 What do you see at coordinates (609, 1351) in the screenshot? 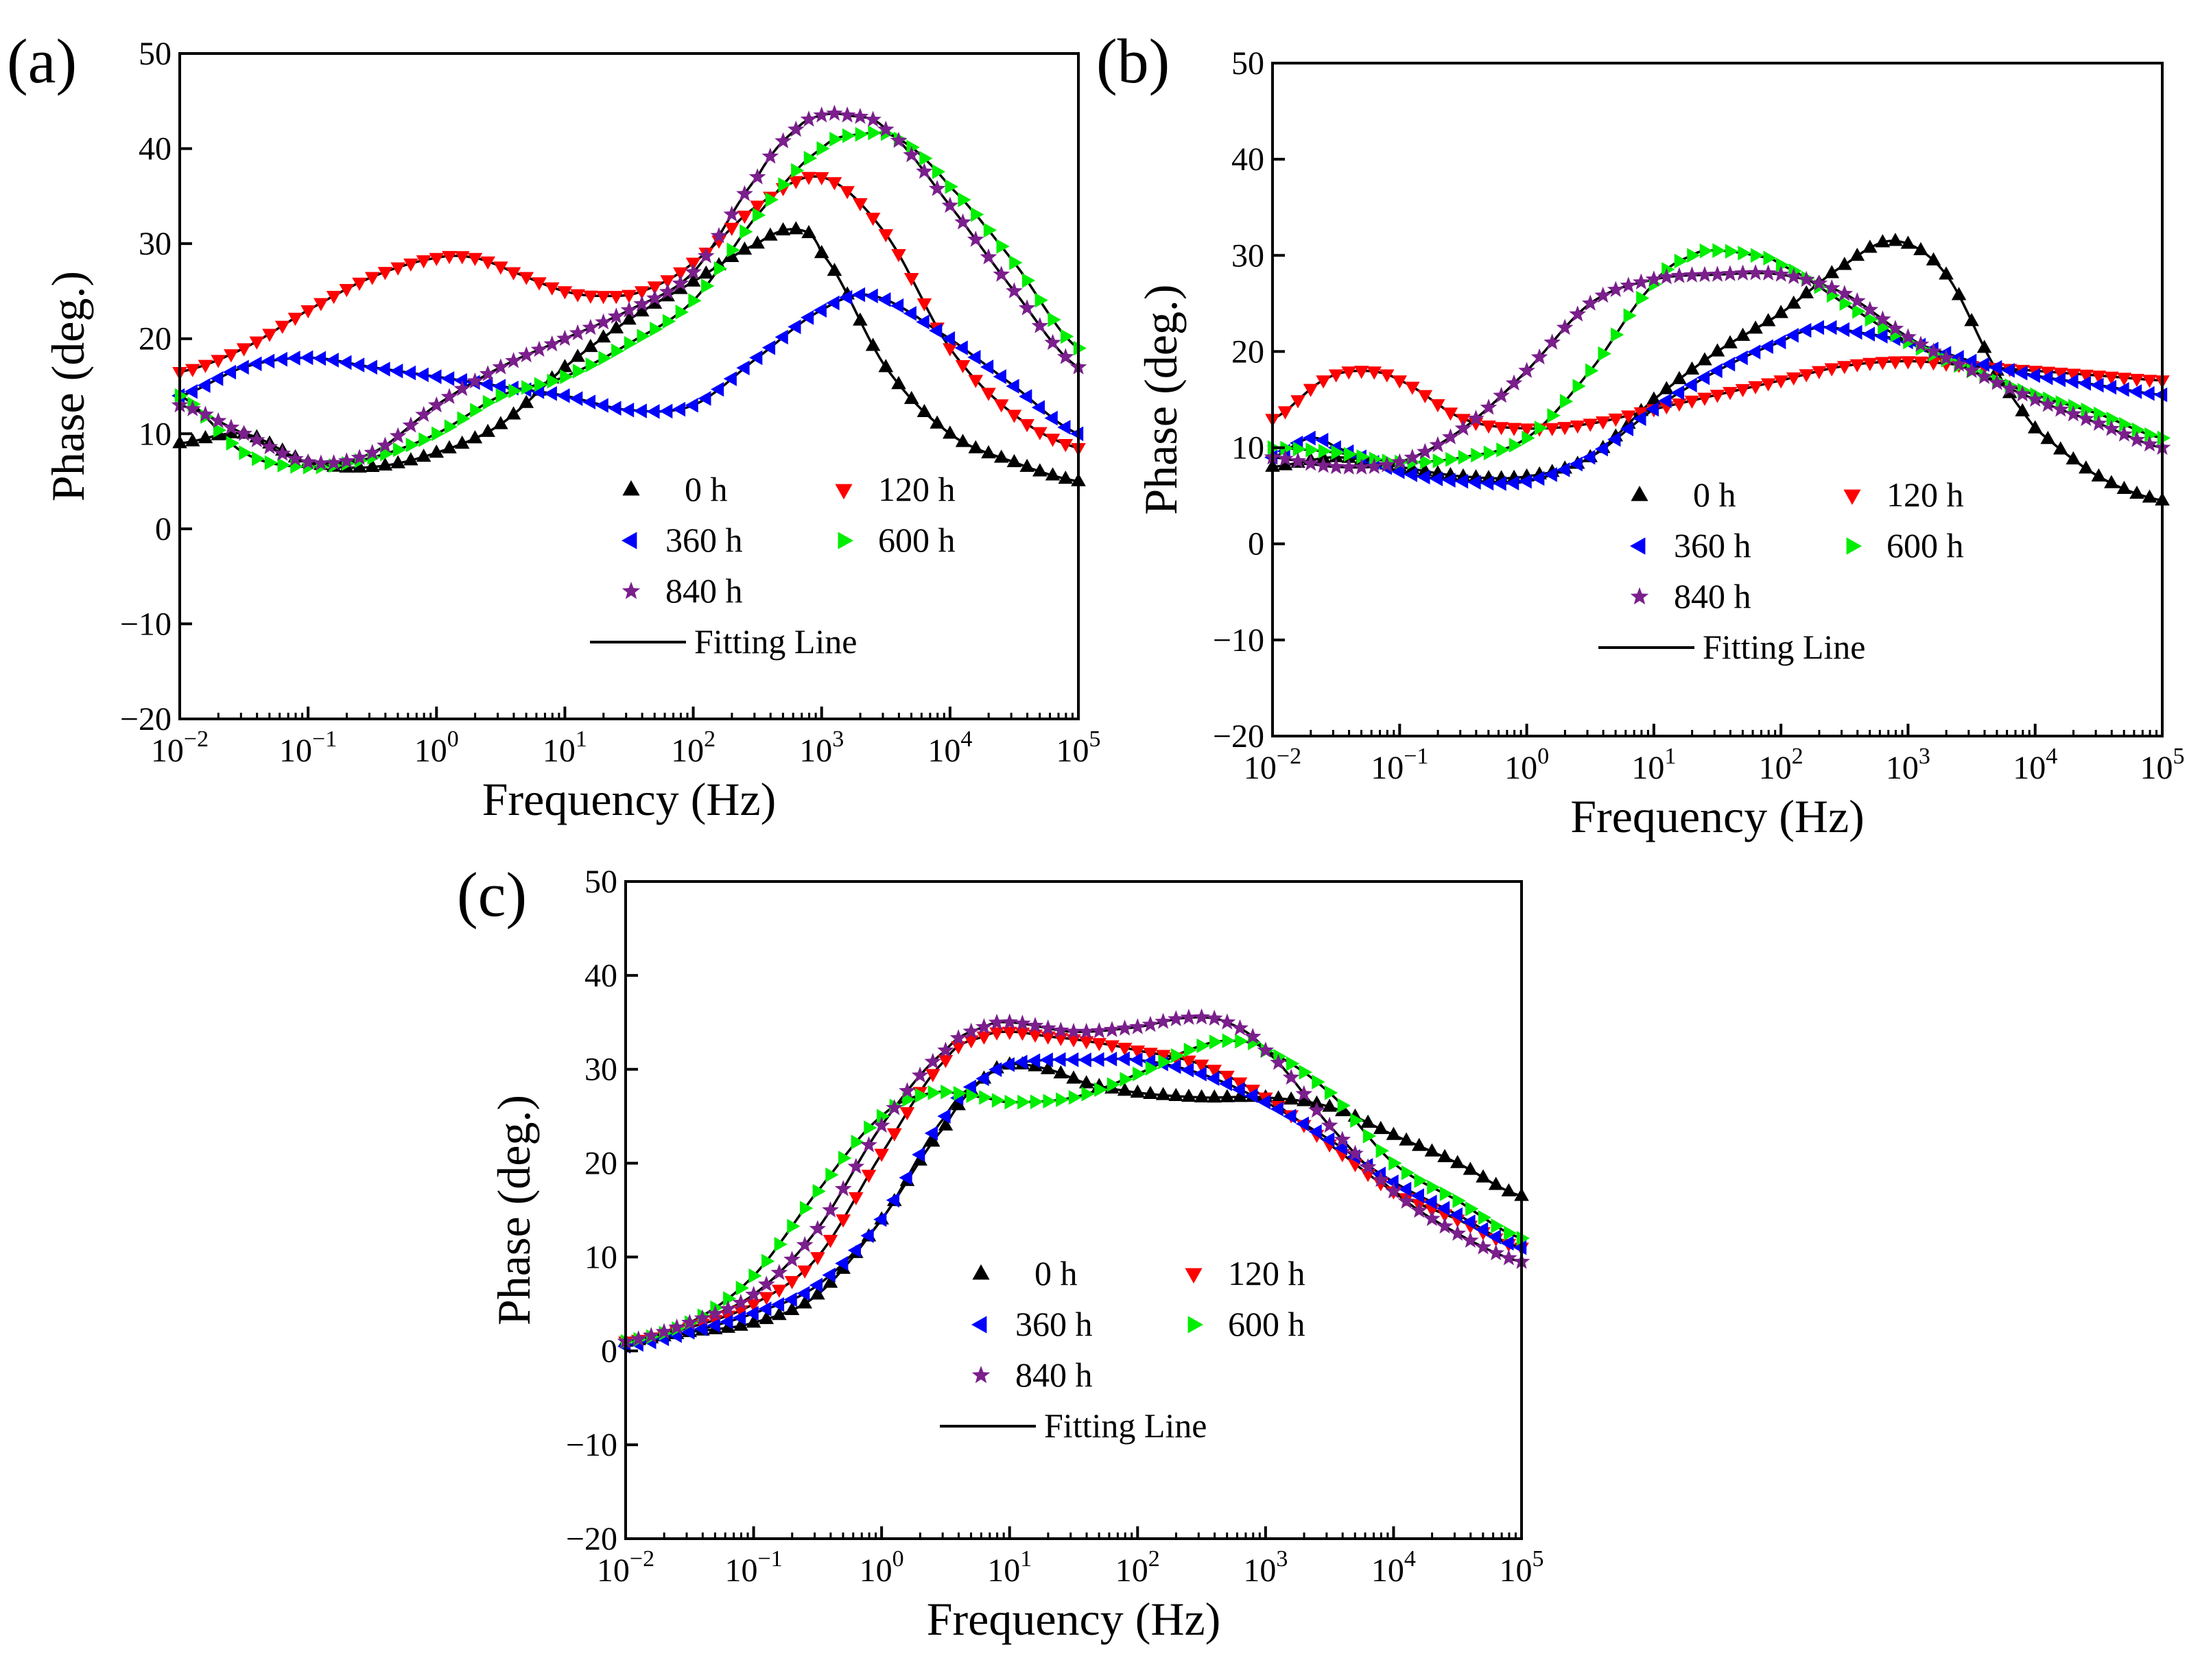
I see `y-tick-label: 0` at bounding box center [609, 1351].